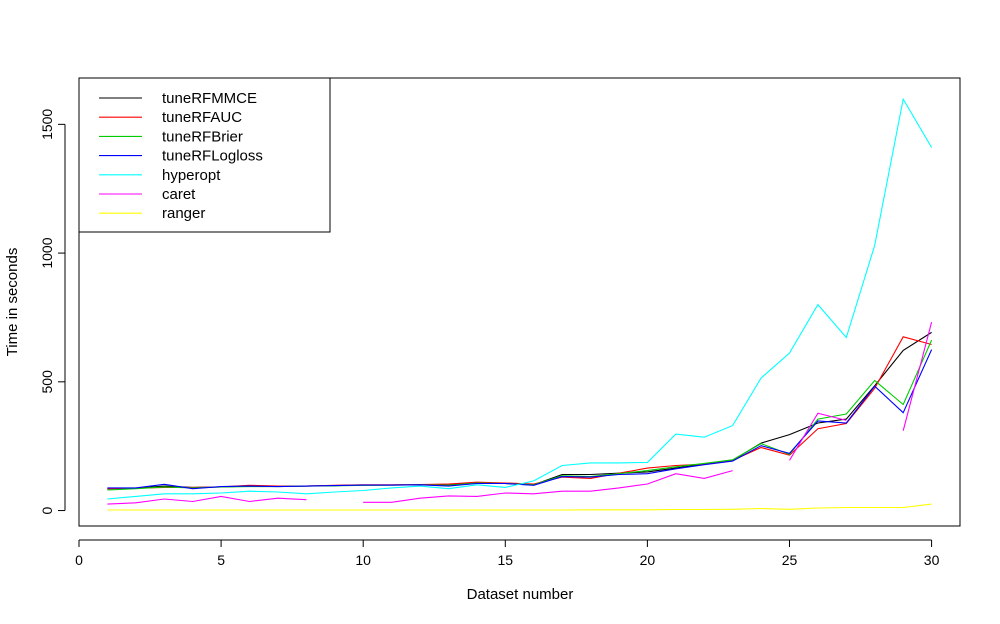 This screenshot has height=624, width=1000. What do you see at coordinates (47, 510) in the screenshot?
I see `y-tick-label: 0` at bounding box center [47, 510].